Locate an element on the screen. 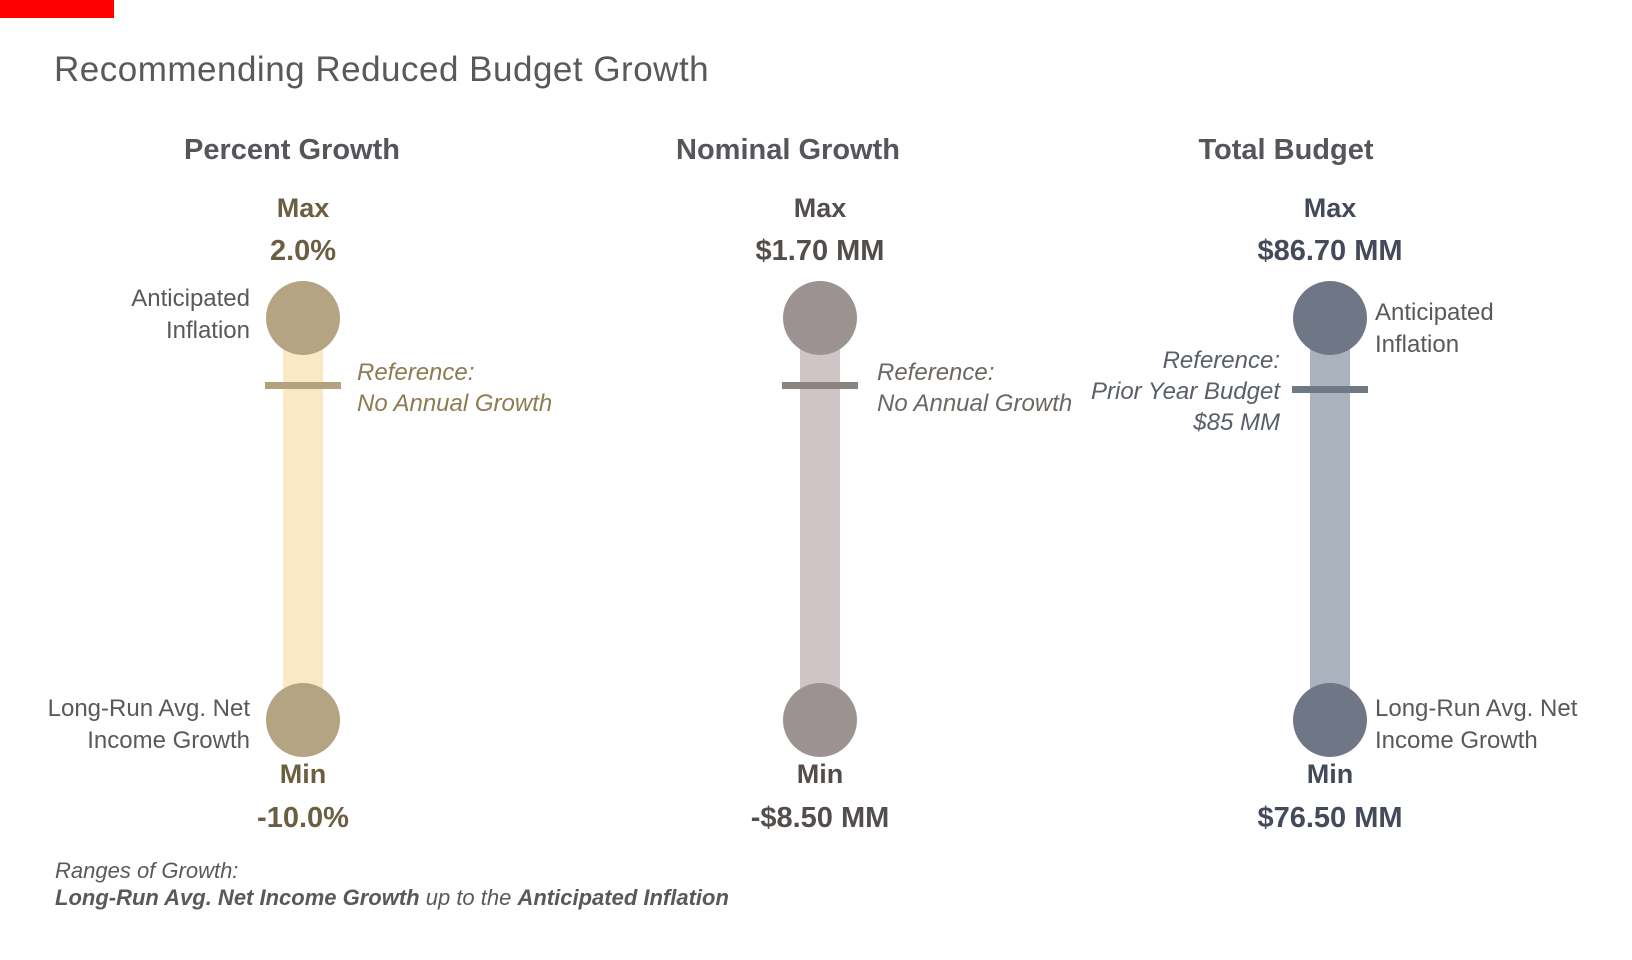 This screenshot has height=960, width=1632. max-value: $86.70 MM is located at coordinates (1330, 251).